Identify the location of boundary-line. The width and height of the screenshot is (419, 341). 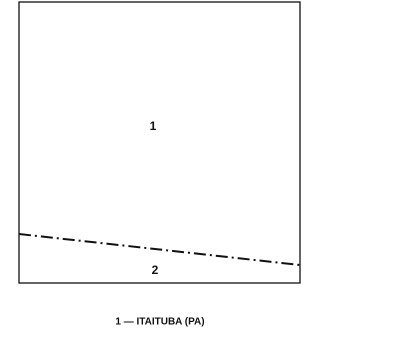
(159, 249).